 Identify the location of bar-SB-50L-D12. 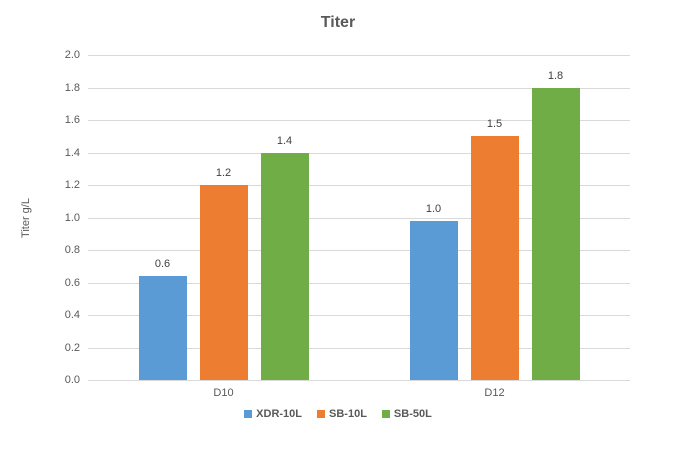
(555, 233).